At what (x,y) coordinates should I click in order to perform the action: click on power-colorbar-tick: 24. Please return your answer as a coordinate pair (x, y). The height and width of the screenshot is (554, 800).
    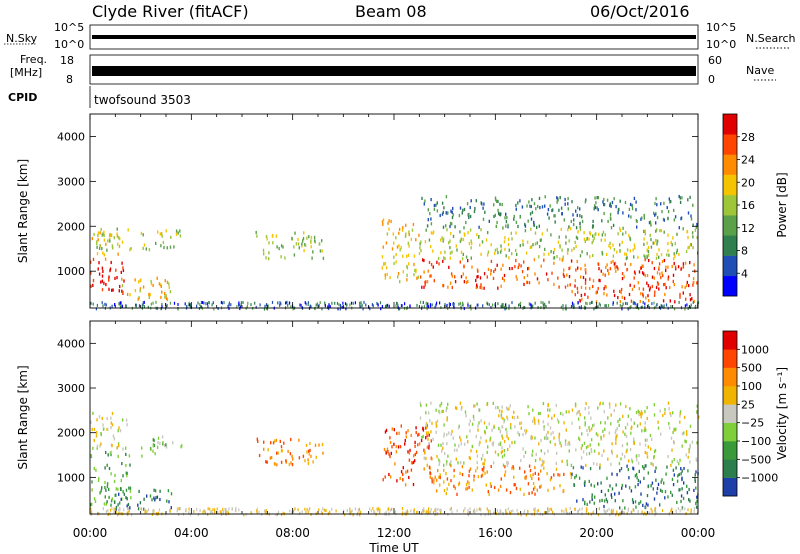
    Looking at the image, I should click on (748, 160).